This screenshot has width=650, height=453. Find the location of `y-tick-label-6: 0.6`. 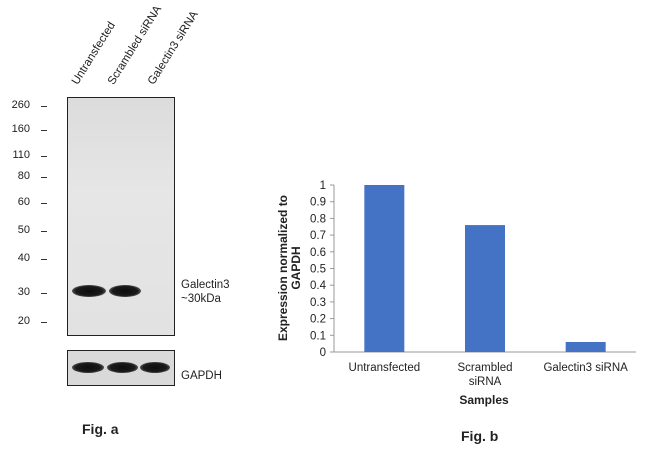

y-tick-label-6: 0.6 is located at coordinates (318, 253).